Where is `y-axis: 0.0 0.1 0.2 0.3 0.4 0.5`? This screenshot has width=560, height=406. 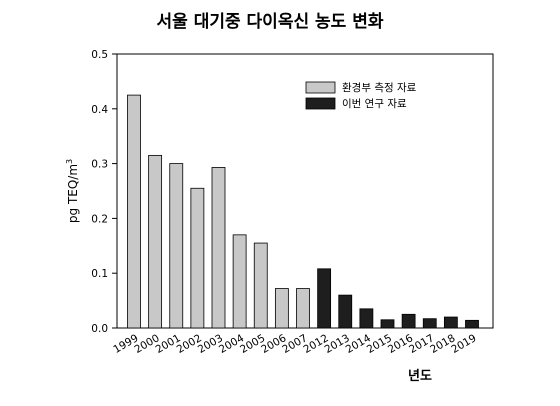
y-axis: 0.0 0.1 0.2 0.3 0.4 0.5 is located at coordinates (104, 192).